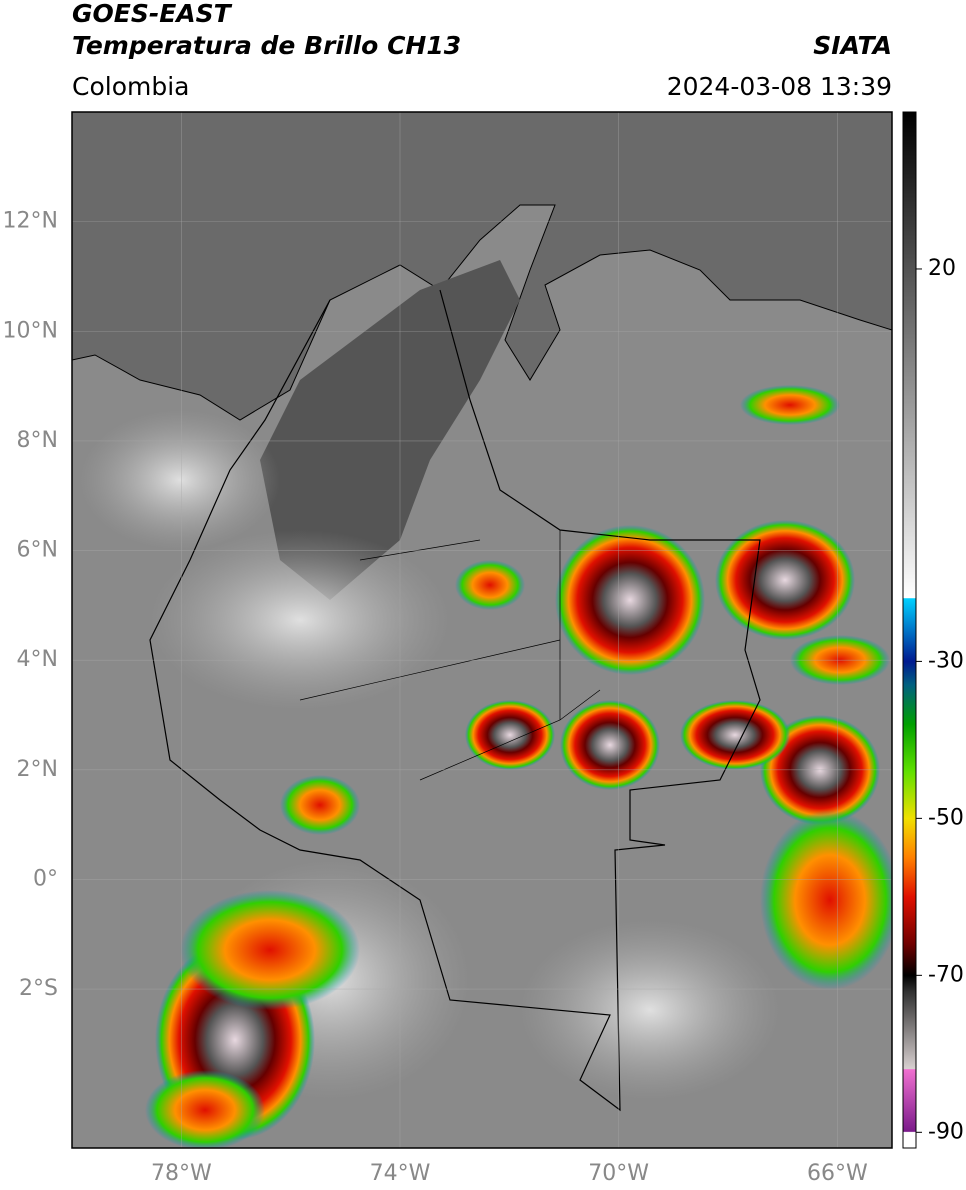 This screenshot has height=1190, width=966. What do you see at coordinates (181, 1173) in the screenshot?
I see `x-tick-label: 78°W` at bounding box center [181, 1173].